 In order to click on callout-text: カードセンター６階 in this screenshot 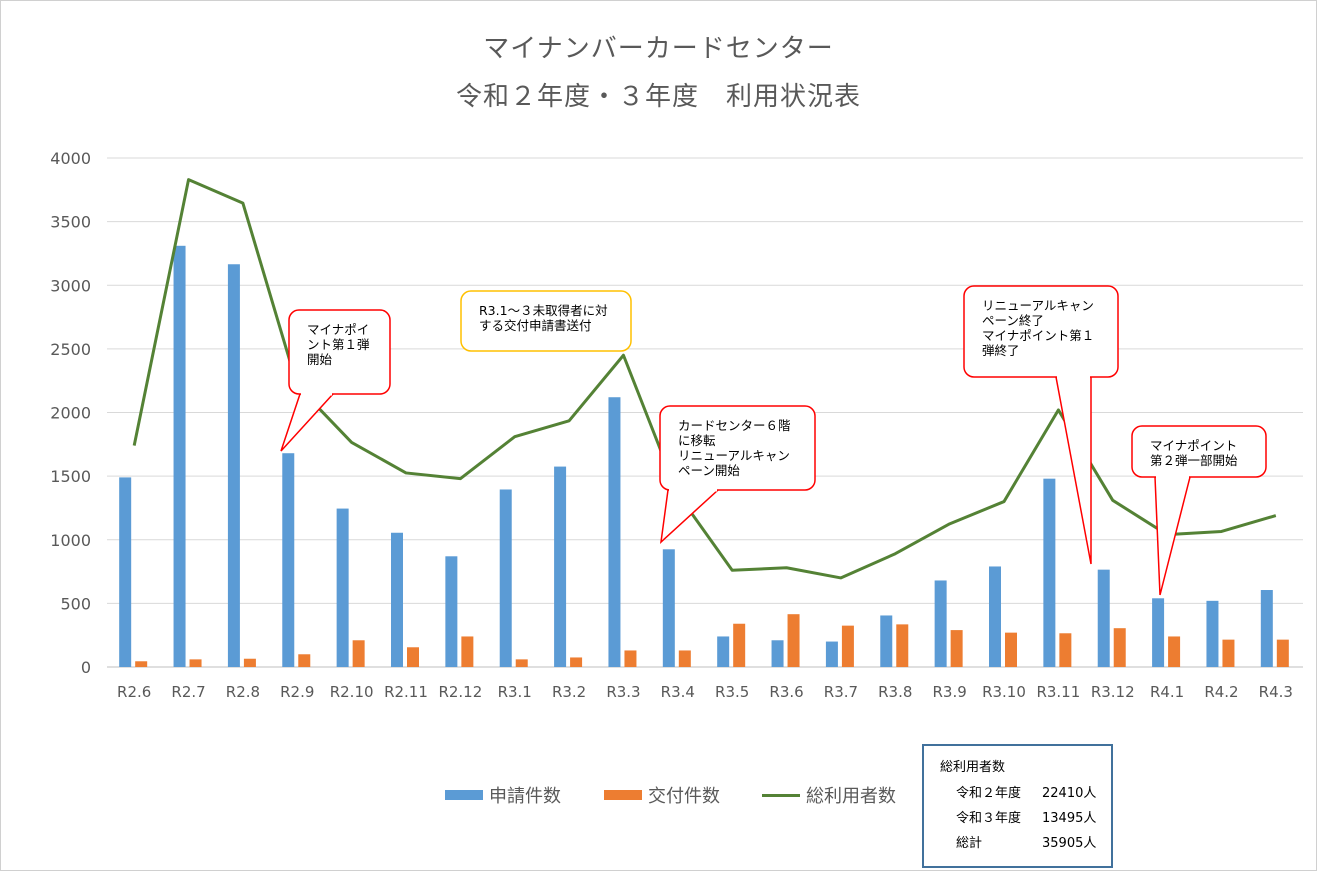, I will do `click(734, 425)`.